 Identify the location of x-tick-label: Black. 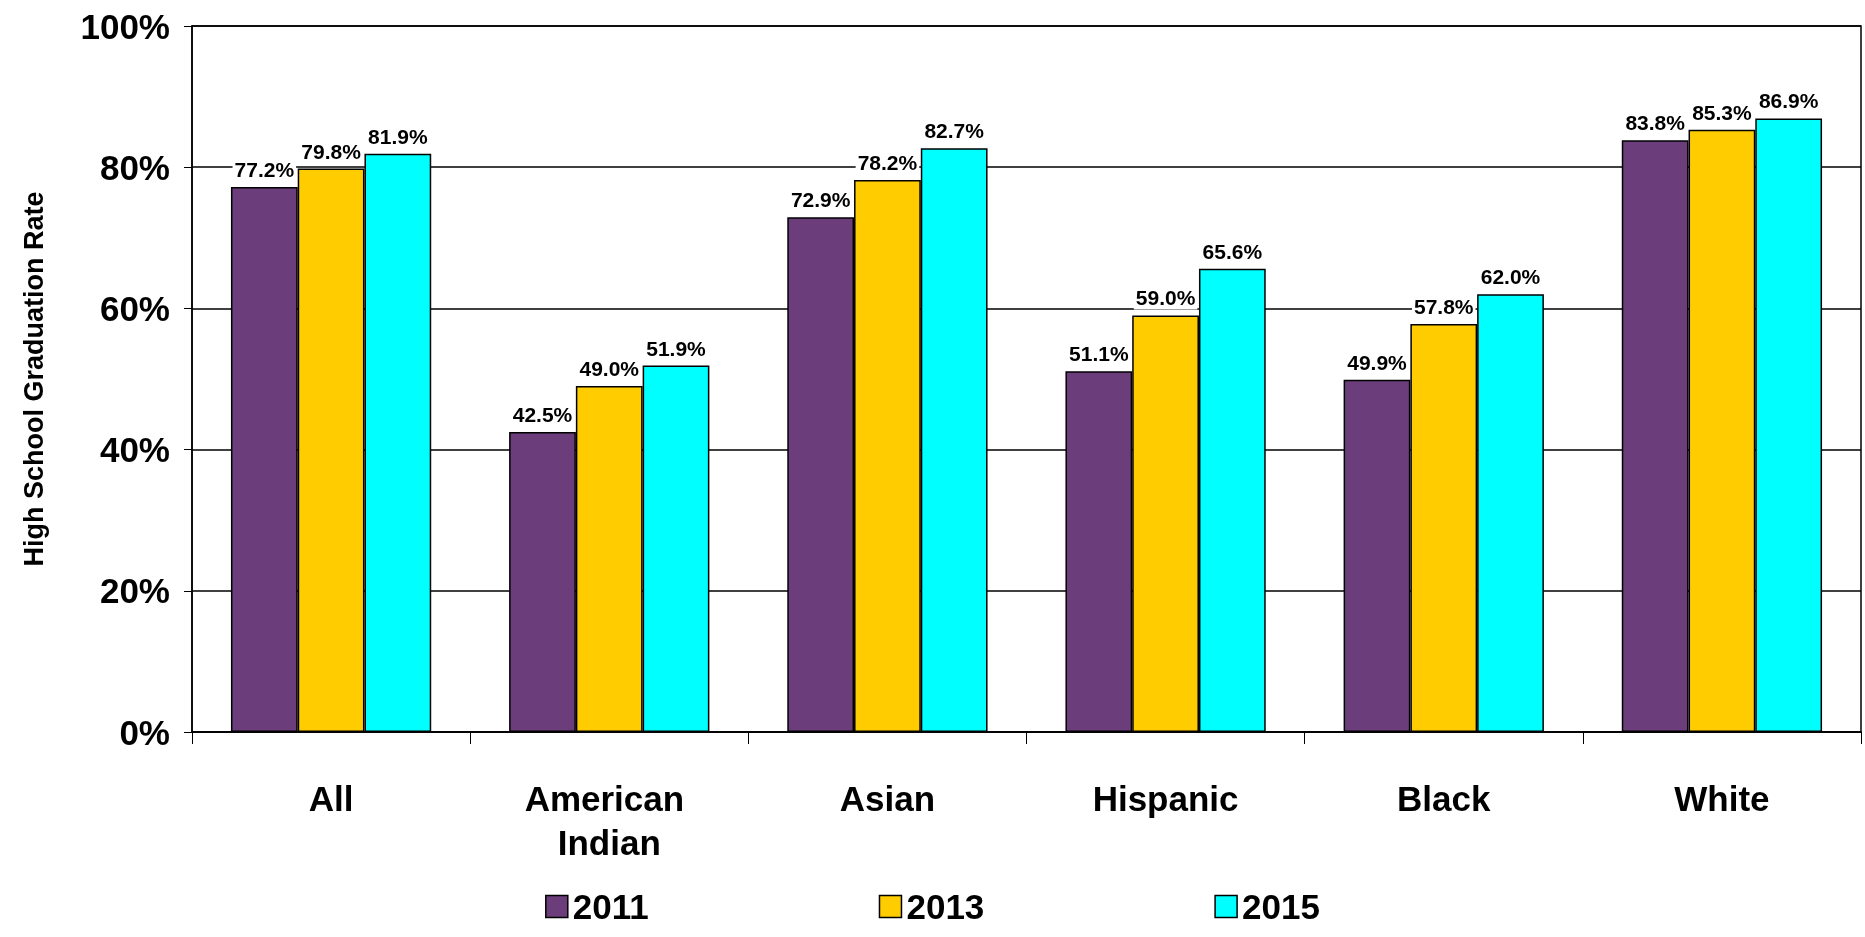
(1444, 798).